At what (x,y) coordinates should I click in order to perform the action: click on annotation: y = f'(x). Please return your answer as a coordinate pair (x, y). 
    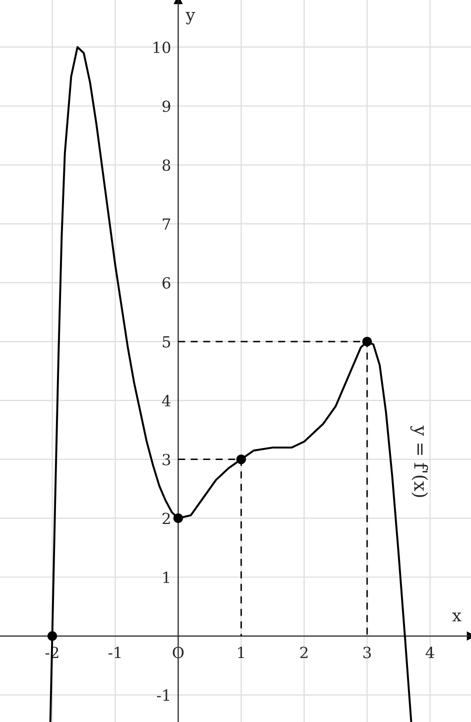
    Looking at the image, I should click on (419, 462).